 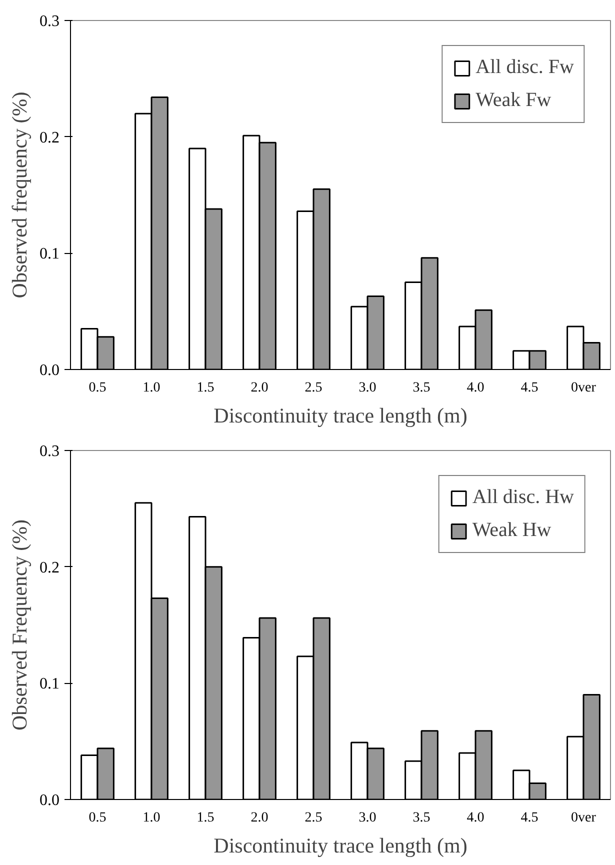 What do you see at coordinates (523, 497) in the screenshot?
I see `legend-label: All disc. Hw` at bounding box center [523, 497].